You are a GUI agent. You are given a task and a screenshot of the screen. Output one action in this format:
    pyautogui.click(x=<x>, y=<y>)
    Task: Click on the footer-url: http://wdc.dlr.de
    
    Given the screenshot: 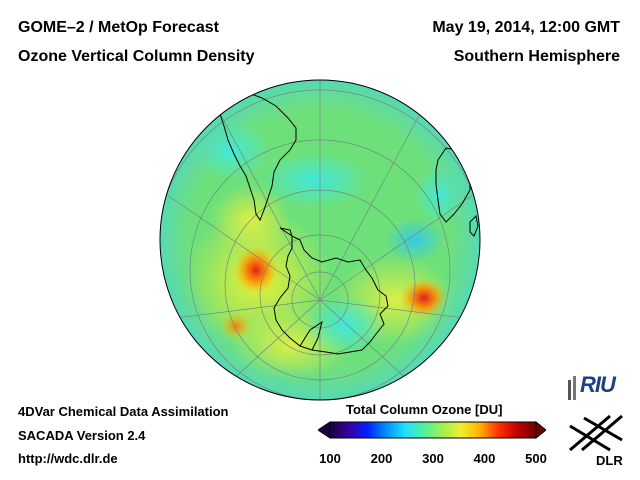 What is the action you would take?
    pyautogui.click(x=68, y=458)
    